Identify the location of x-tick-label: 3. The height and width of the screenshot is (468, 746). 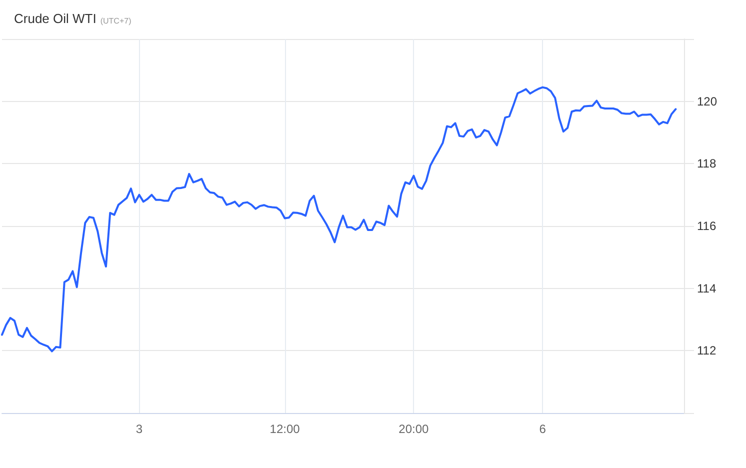
(139, 429).